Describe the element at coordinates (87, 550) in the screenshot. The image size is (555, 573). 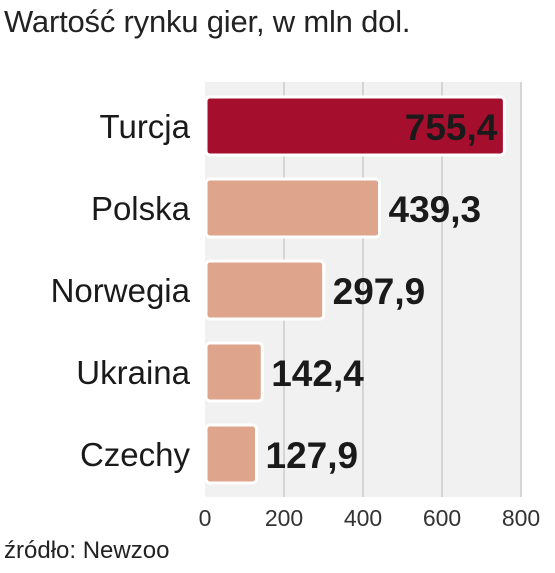
I see `source-note: źródło: Newzoo` at that location.